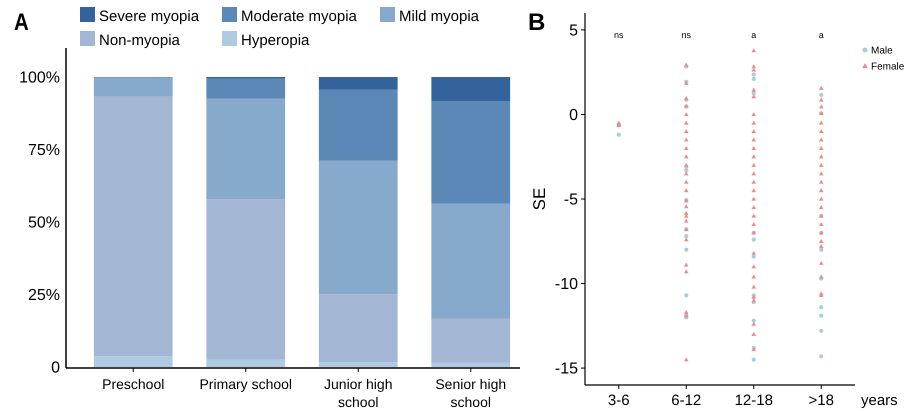  What do you see at coordinates (358, 393) in the screenshot?
I see `x-tick-label: Junior high school` at bounding box center [358, 393].